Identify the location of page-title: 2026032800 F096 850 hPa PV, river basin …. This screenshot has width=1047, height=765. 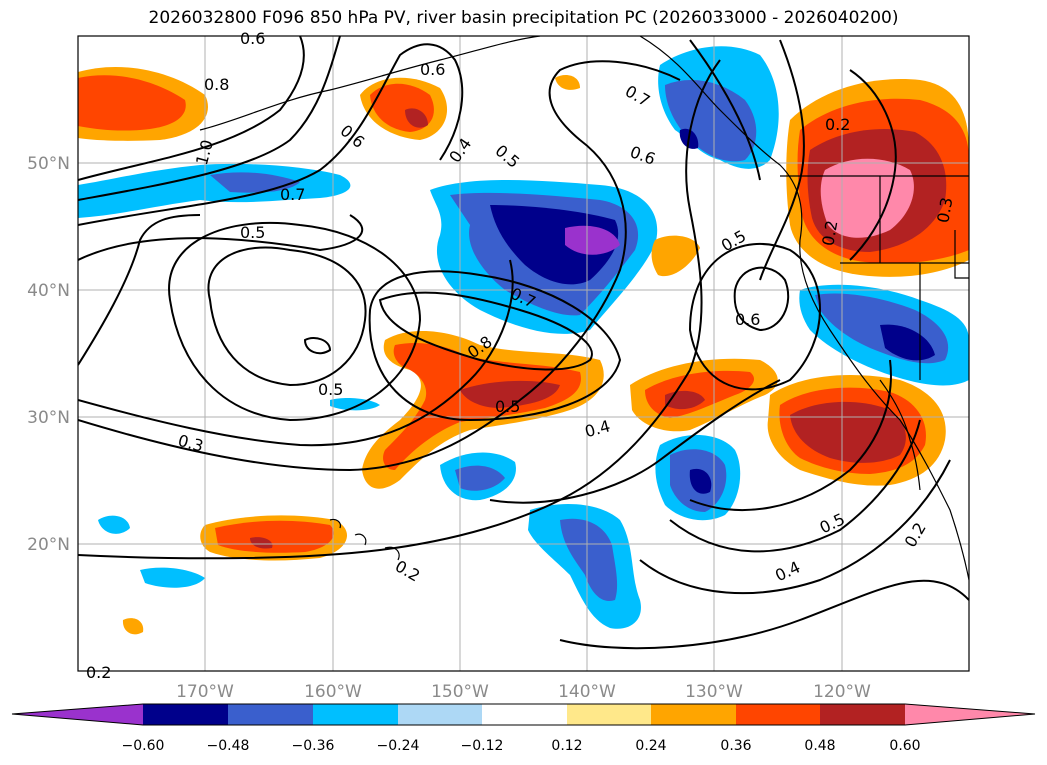
(523, 18).